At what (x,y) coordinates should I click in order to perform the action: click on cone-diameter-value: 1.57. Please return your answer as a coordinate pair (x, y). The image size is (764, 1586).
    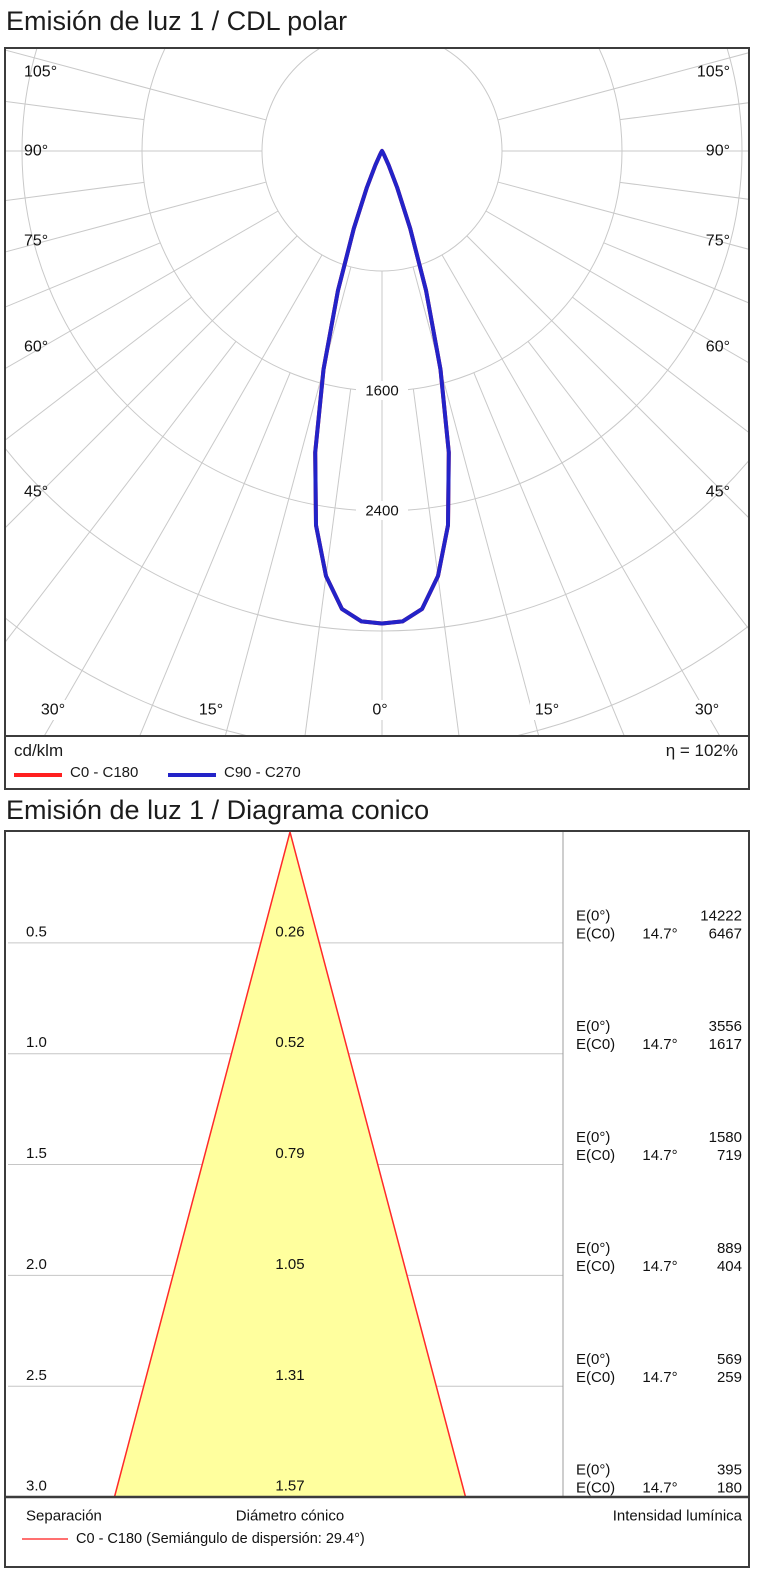
    Looking at the image, I should click on (289, 1486).